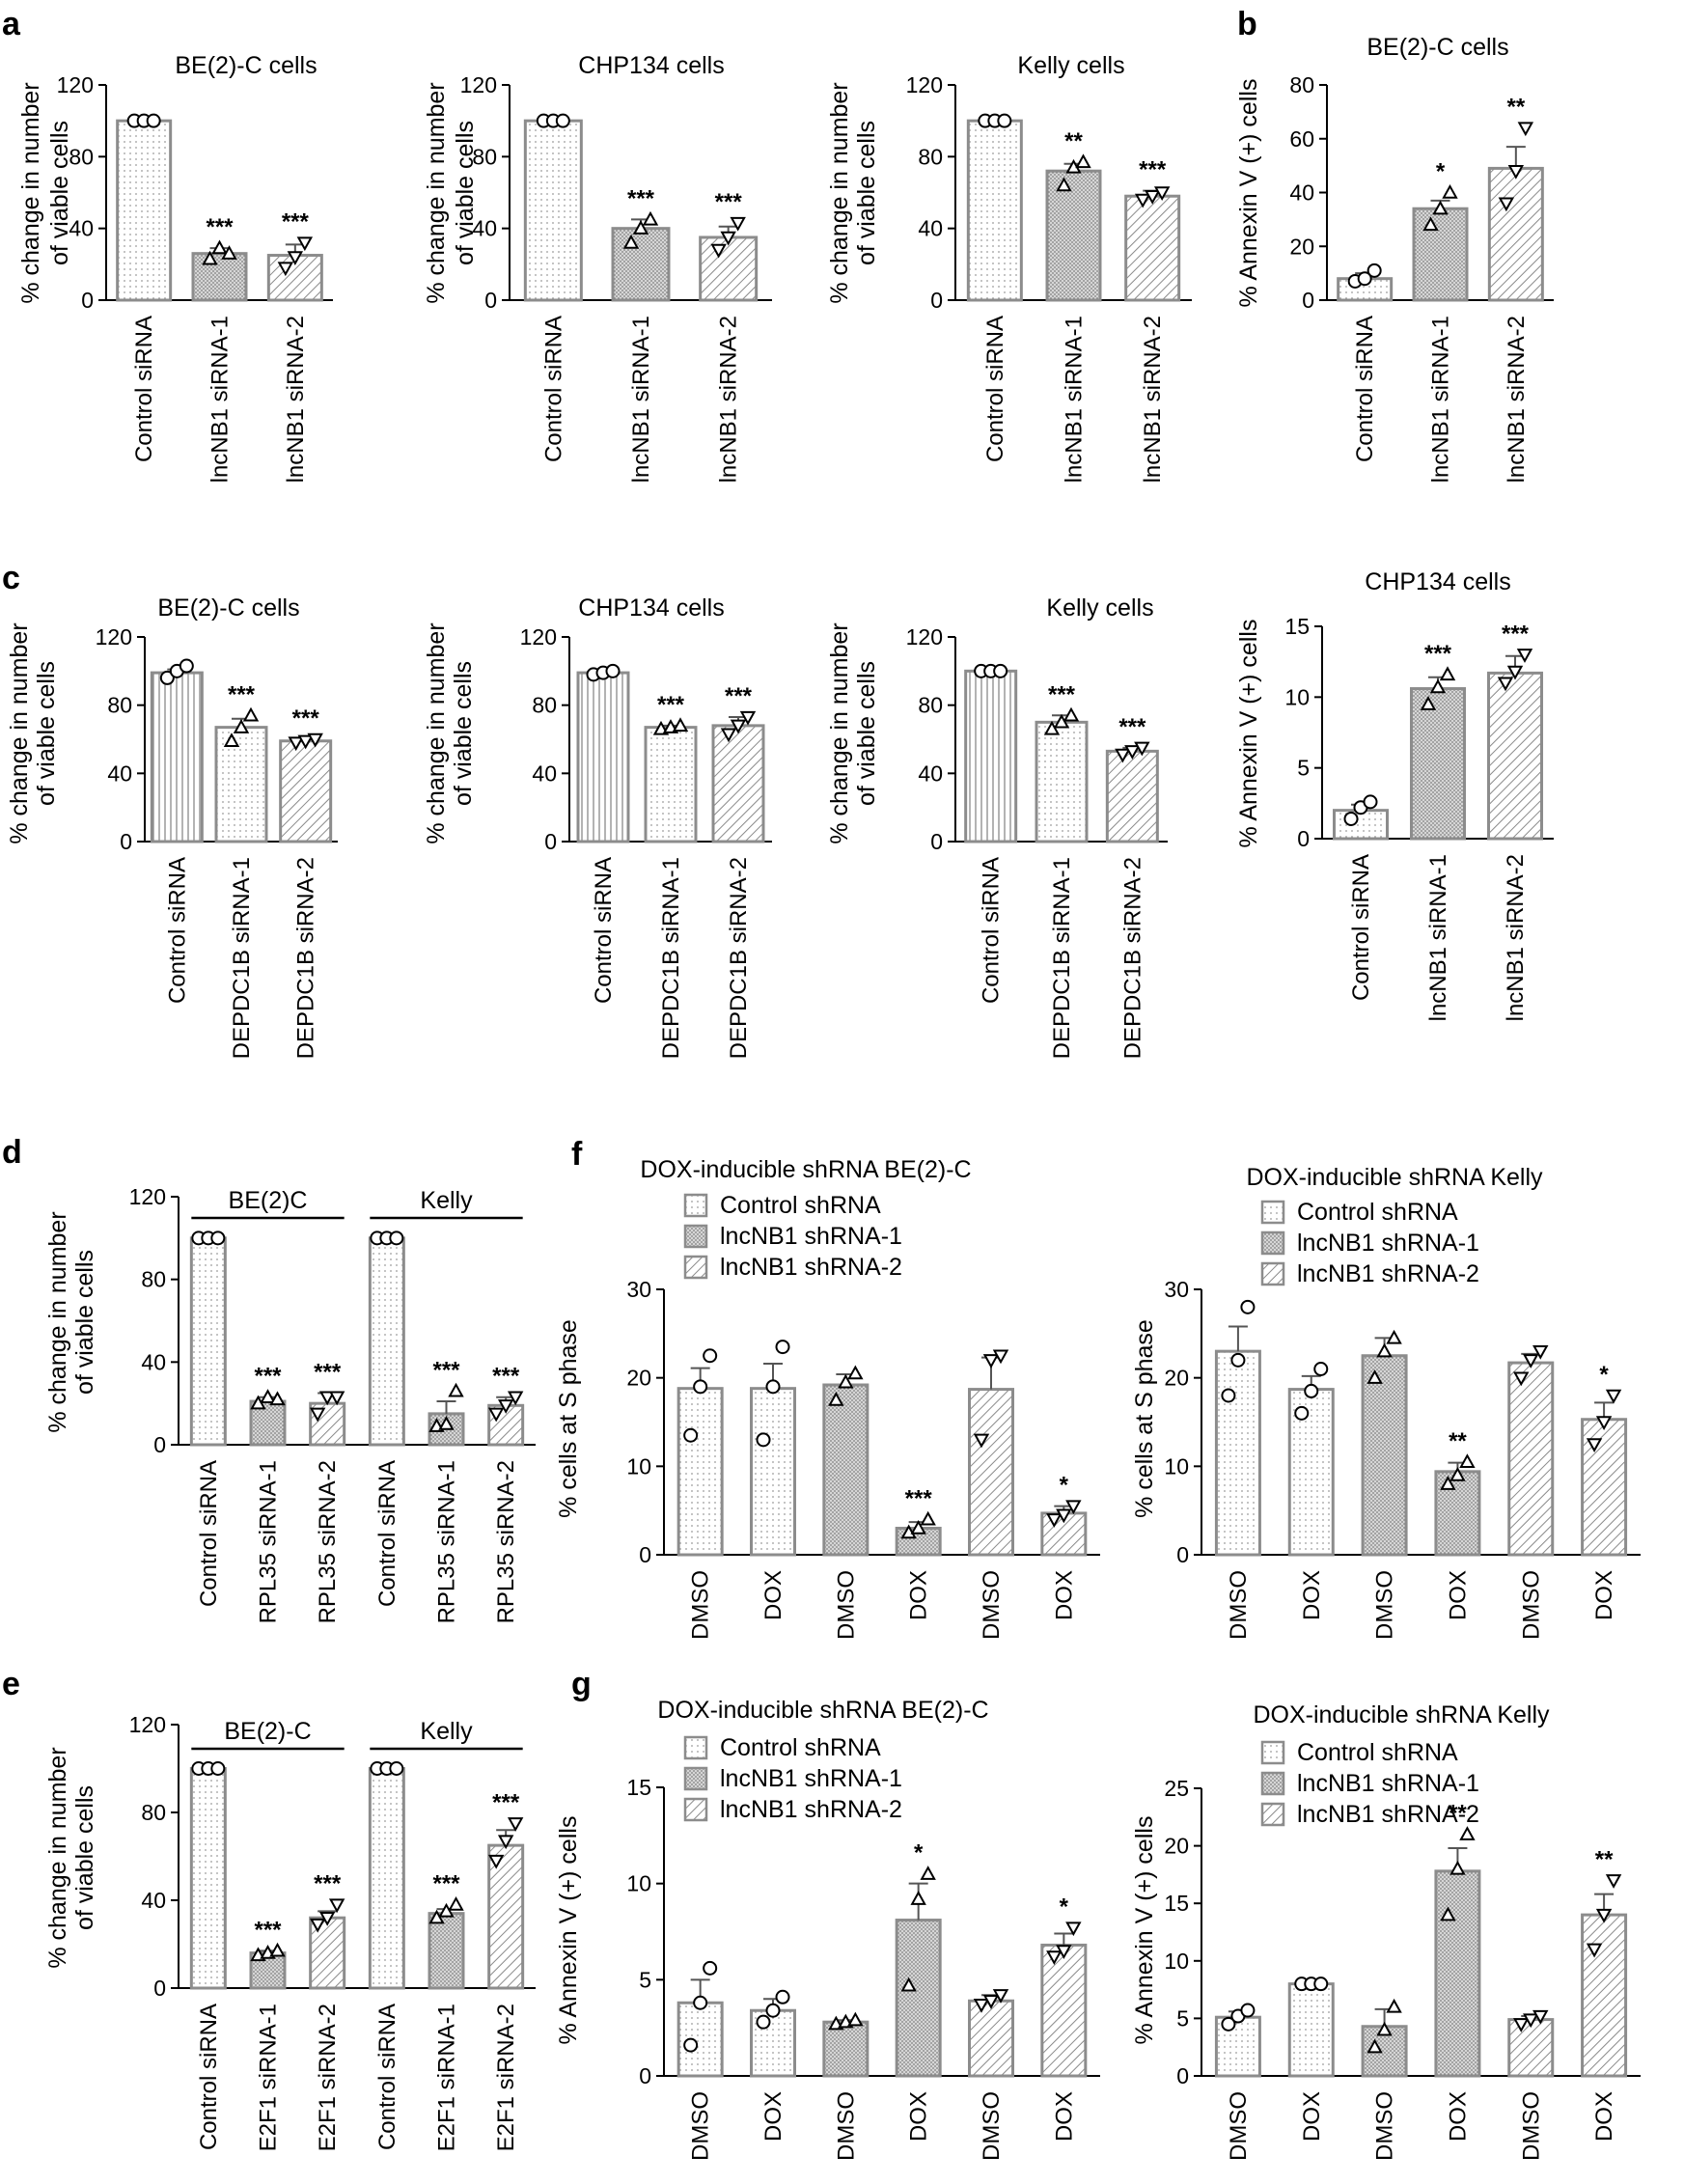  Describe the element at coordinates (568, 1418) in the screenshot. I see `y-axis-label: % cells at S phase` at that location.